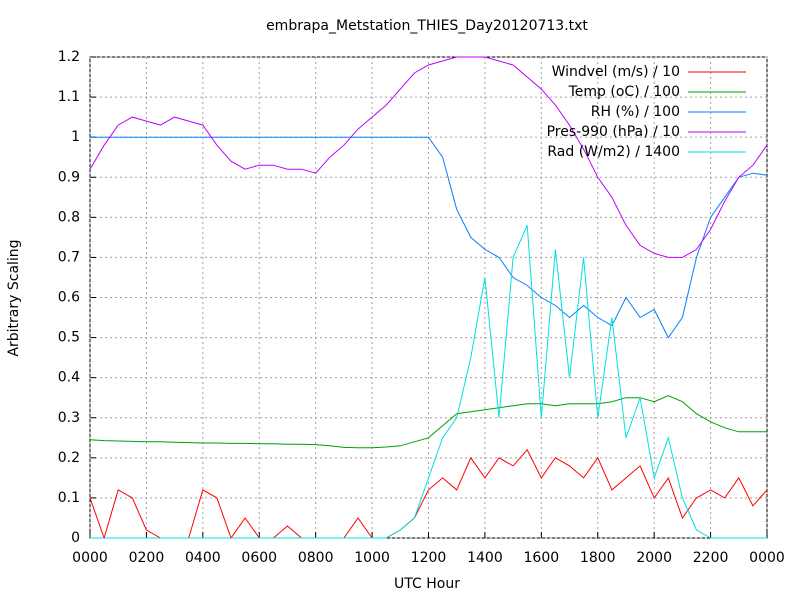  I want to click on legend-label: RH (%) / 100, so click(635, 112).